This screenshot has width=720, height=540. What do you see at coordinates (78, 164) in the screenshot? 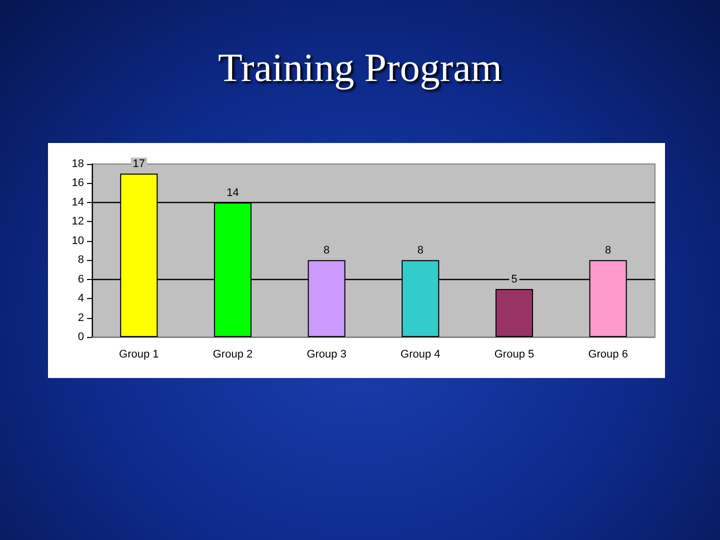
I see `y-tick-label: 18` at bounding box center [78, 164].